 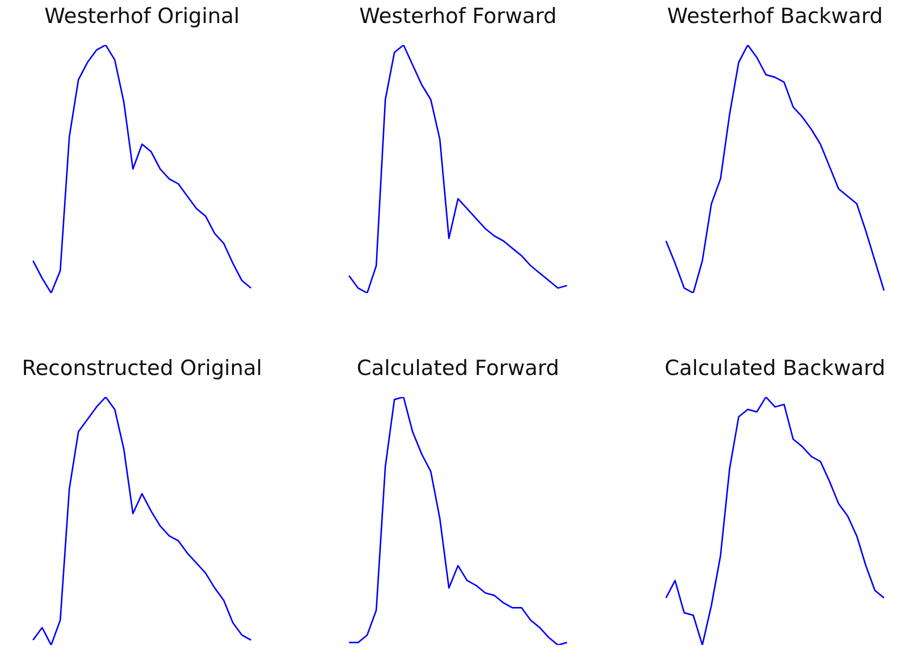 What do you see at coordinates (458, 16) in the screenshot?
I see `chart-title: Westerhof Forward` at bounding box center [458, 16].